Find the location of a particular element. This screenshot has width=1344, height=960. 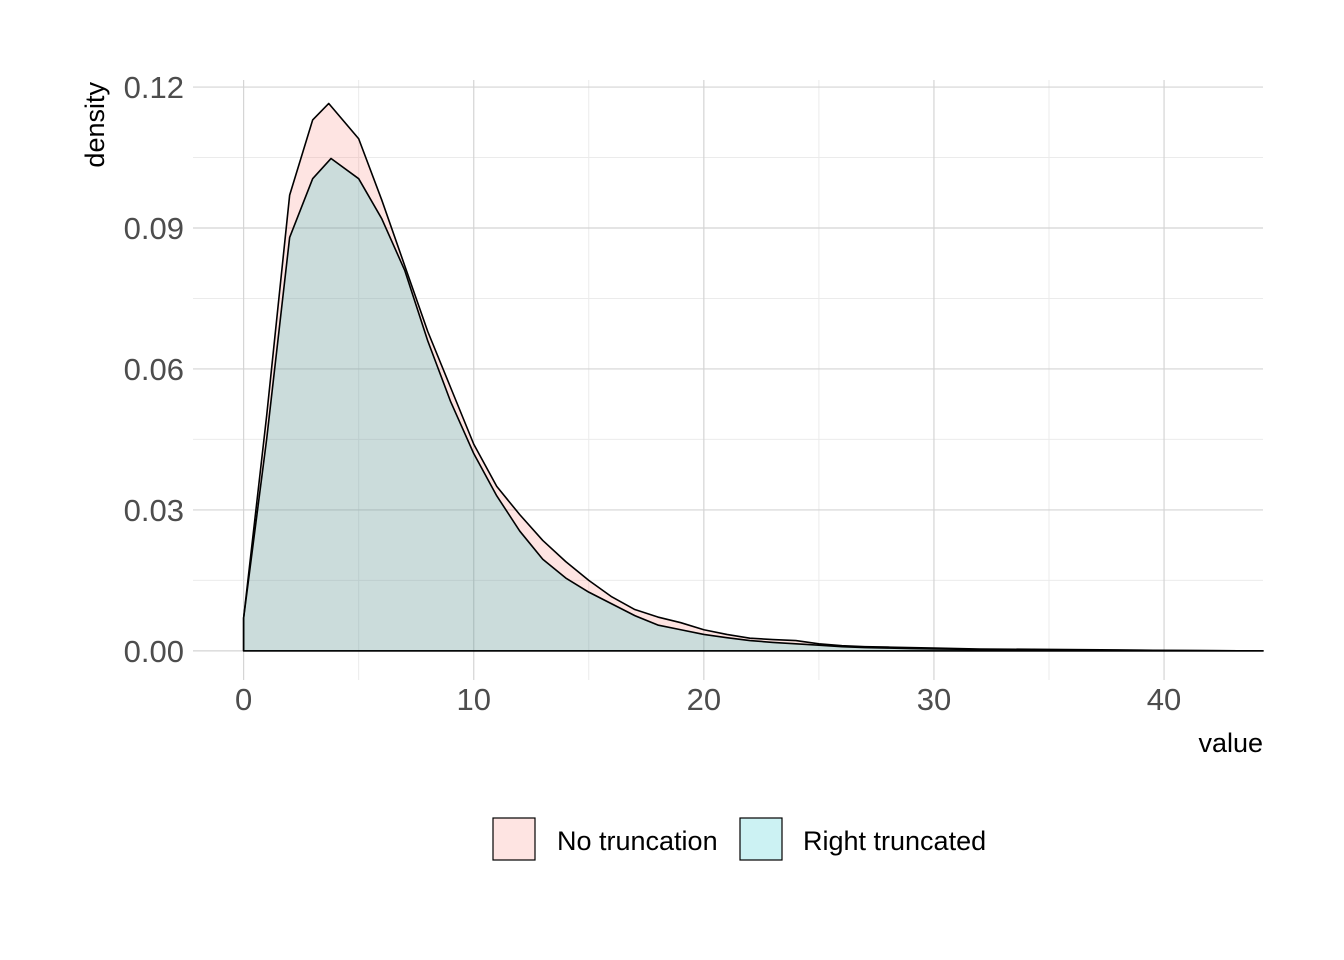

x-tick-label: 0 is located at coordinates (243, 699).